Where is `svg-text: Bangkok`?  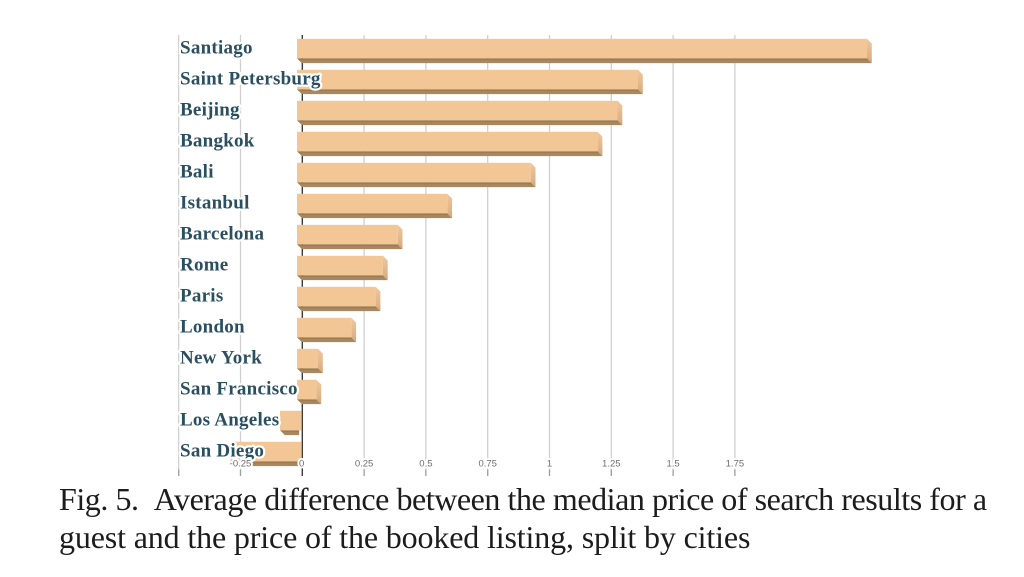 svg-text: Bangkok is located at coordinates (217, 141).